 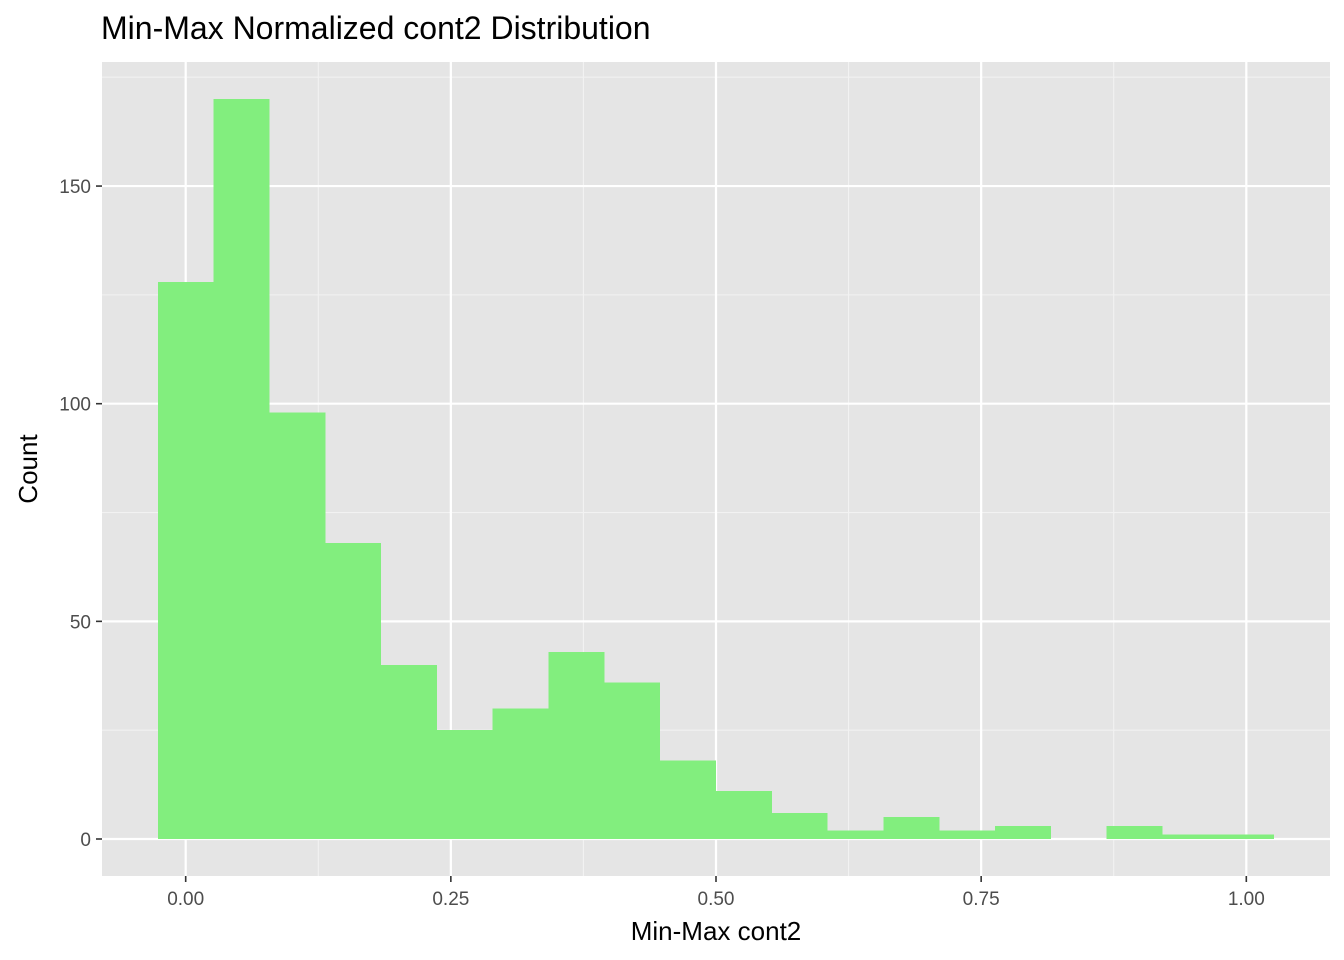 I want to click on x-tick-label: 0.00, so click(x=185, y=899).